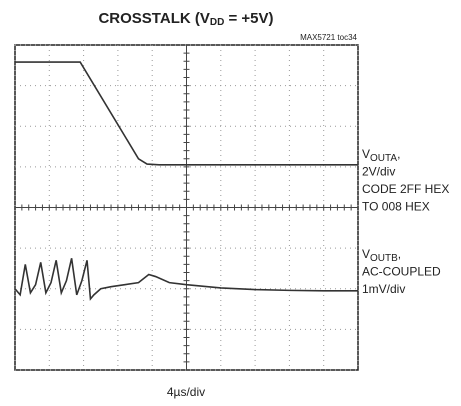 Image resolution: width=461 pixels, height=406 pixels. I want to click on annotation-part: 1mV/div, so click(383, 289).